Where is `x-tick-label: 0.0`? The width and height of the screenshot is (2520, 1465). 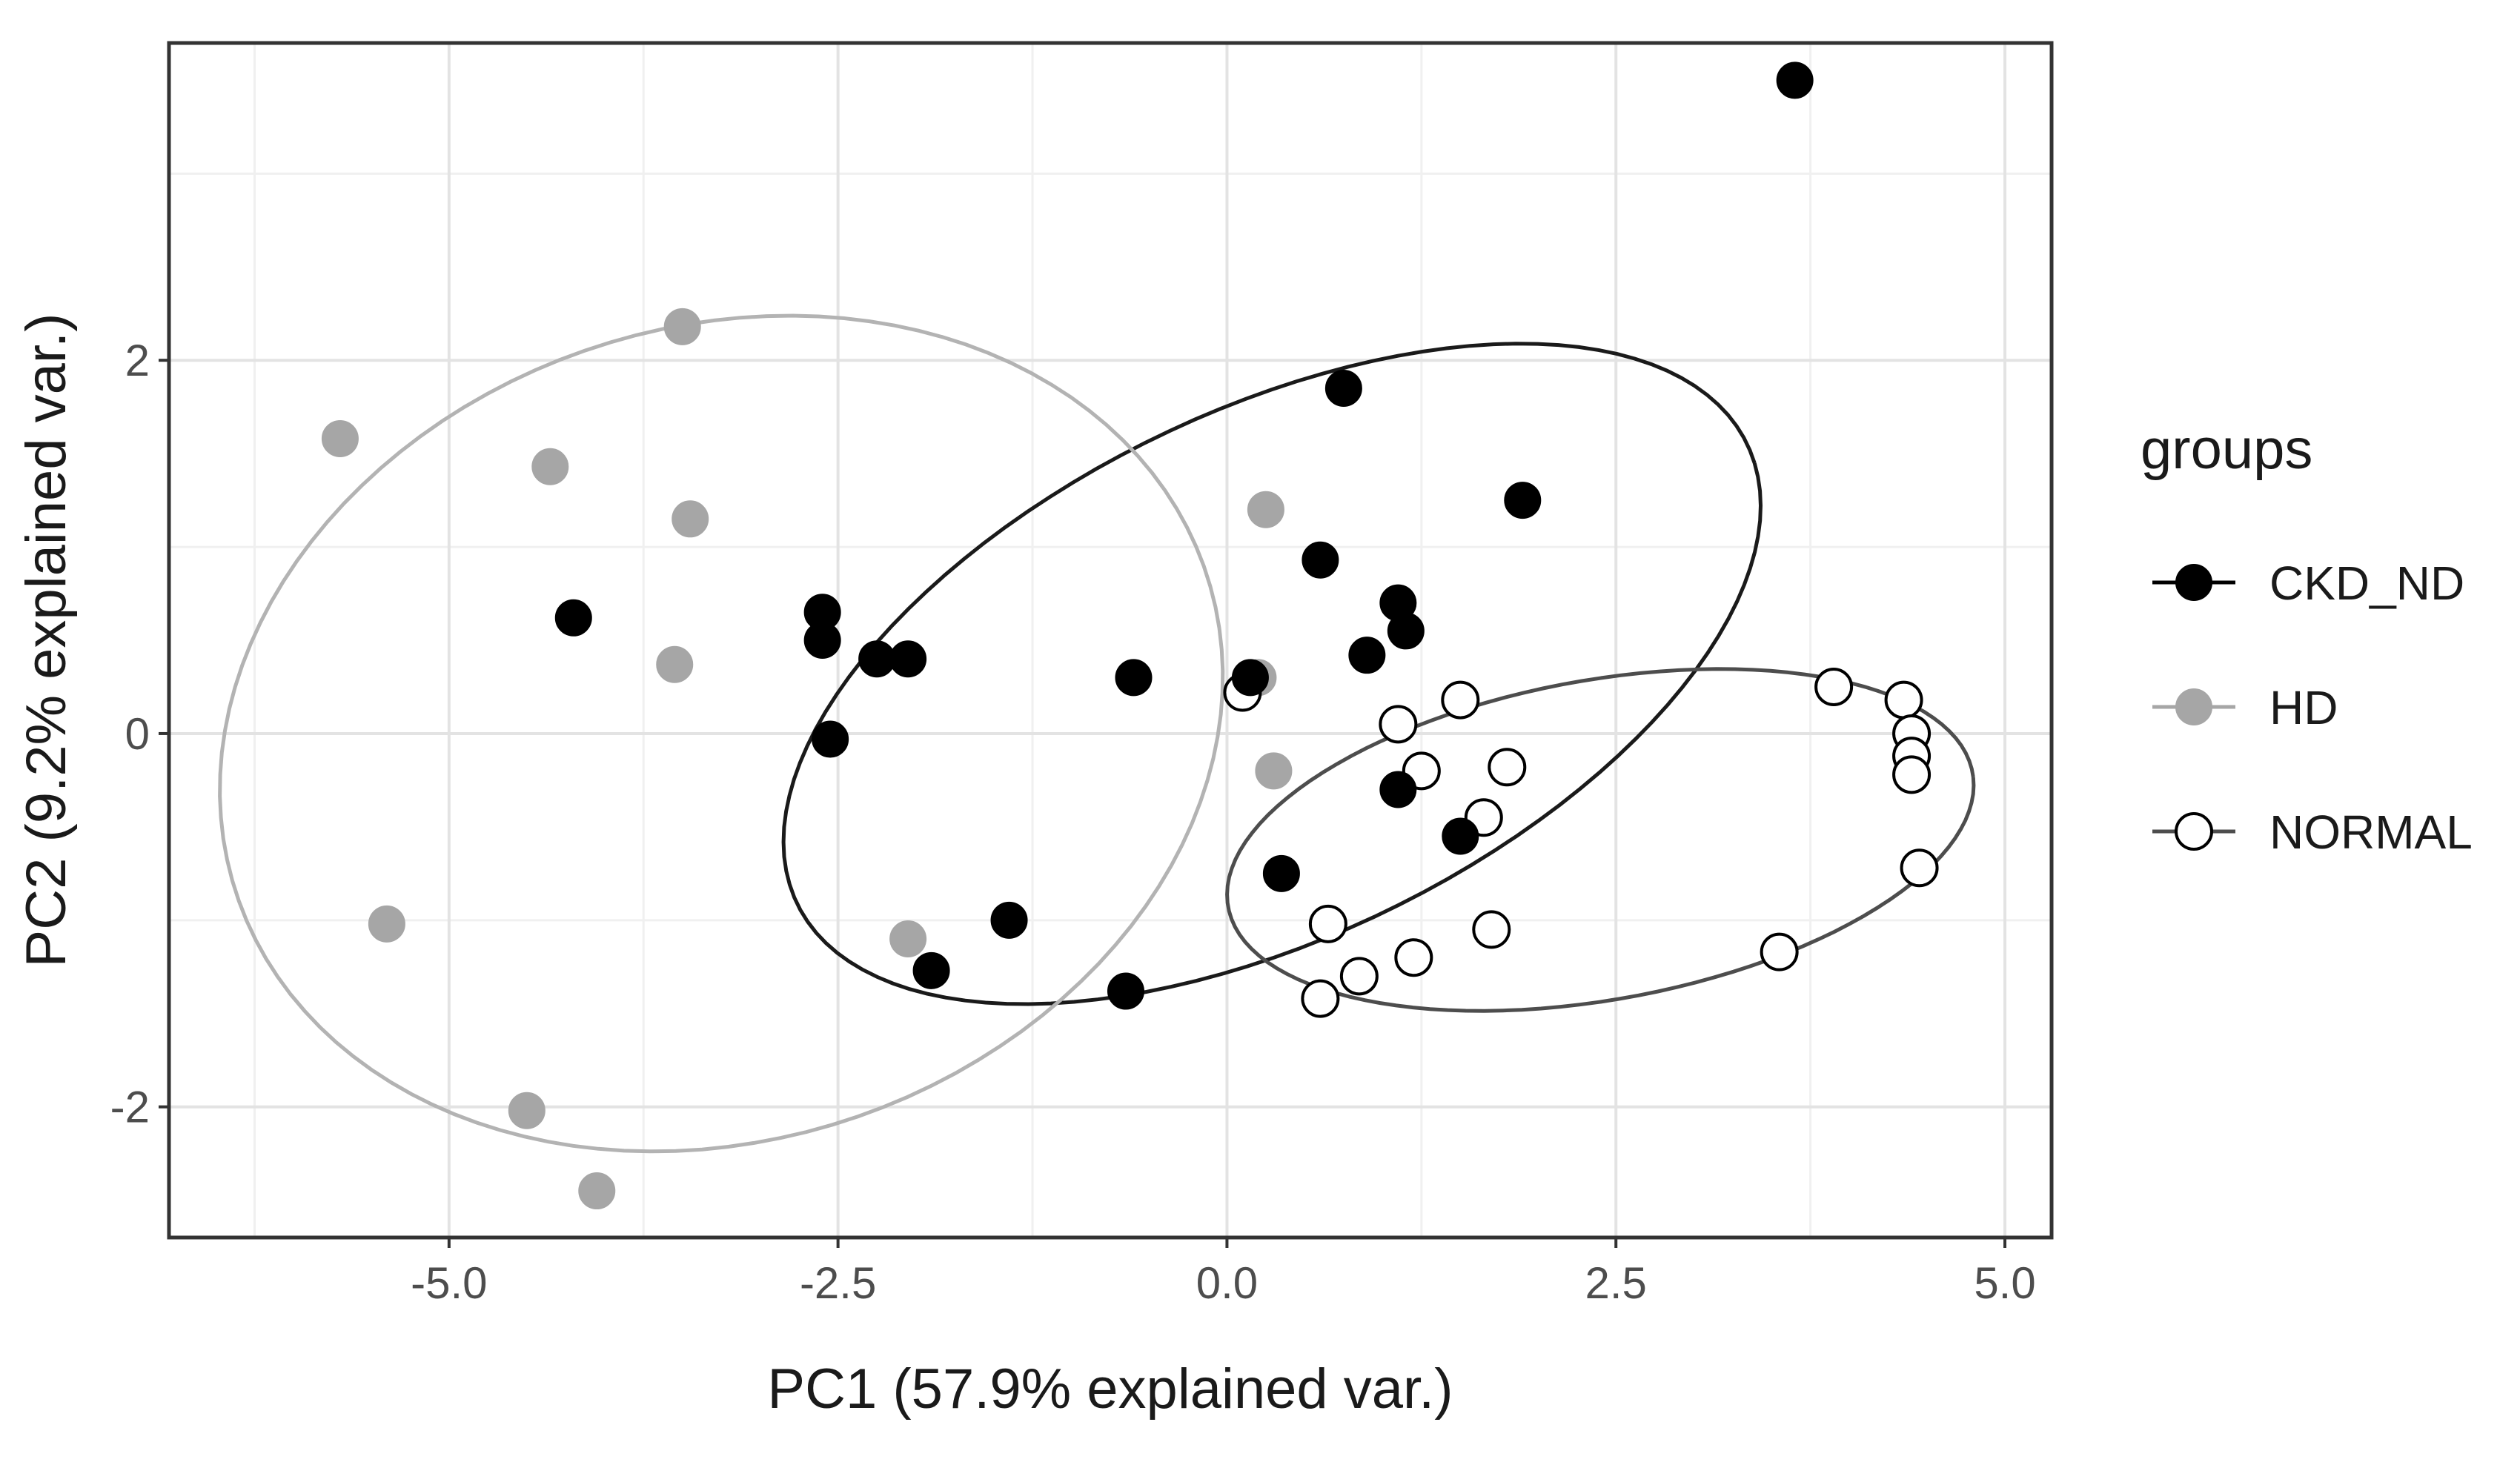 x-tick-label: 0.0 is located at coordinates (1227, 1283).